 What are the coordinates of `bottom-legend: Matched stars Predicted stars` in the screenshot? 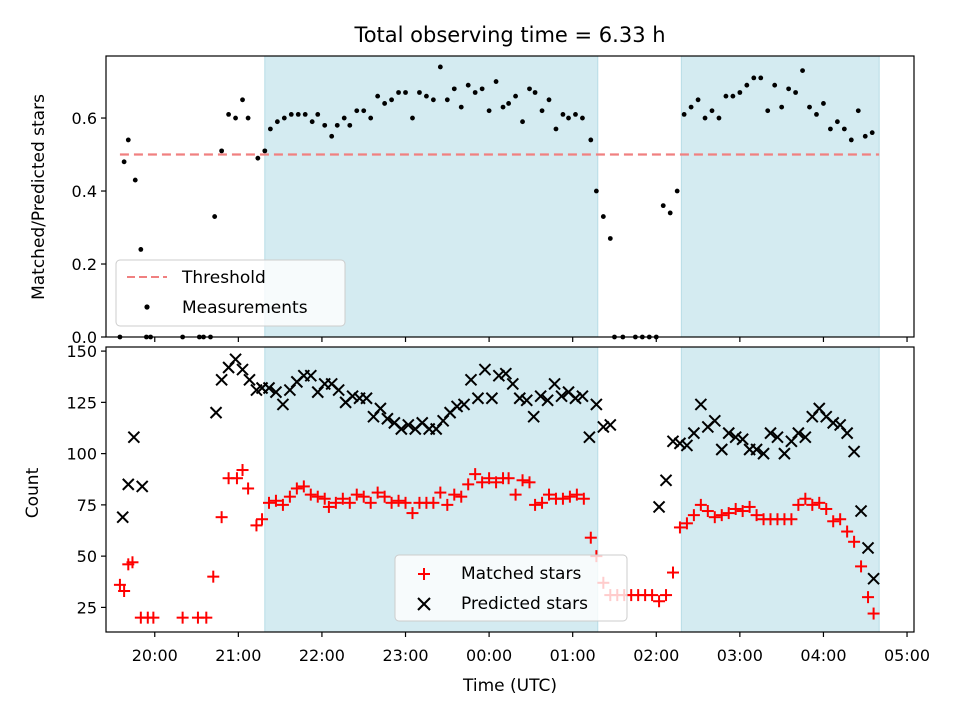 It's located at (511, 588).